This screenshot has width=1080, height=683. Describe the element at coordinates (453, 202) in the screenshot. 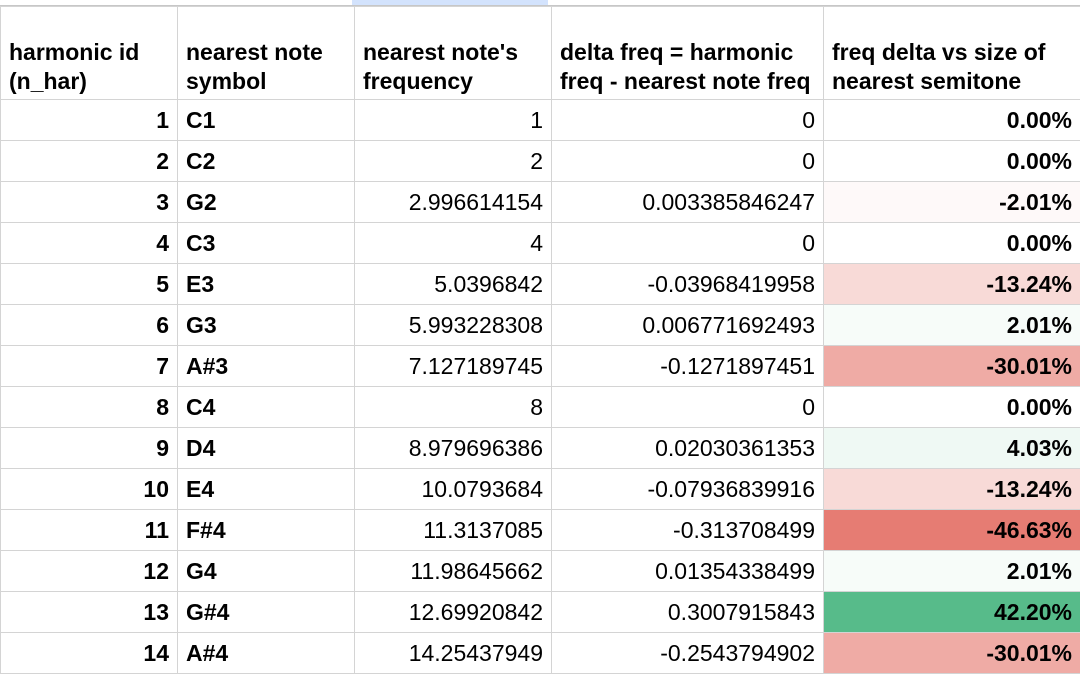

I see `cell-note-frequency: 2.996614154` at that location.